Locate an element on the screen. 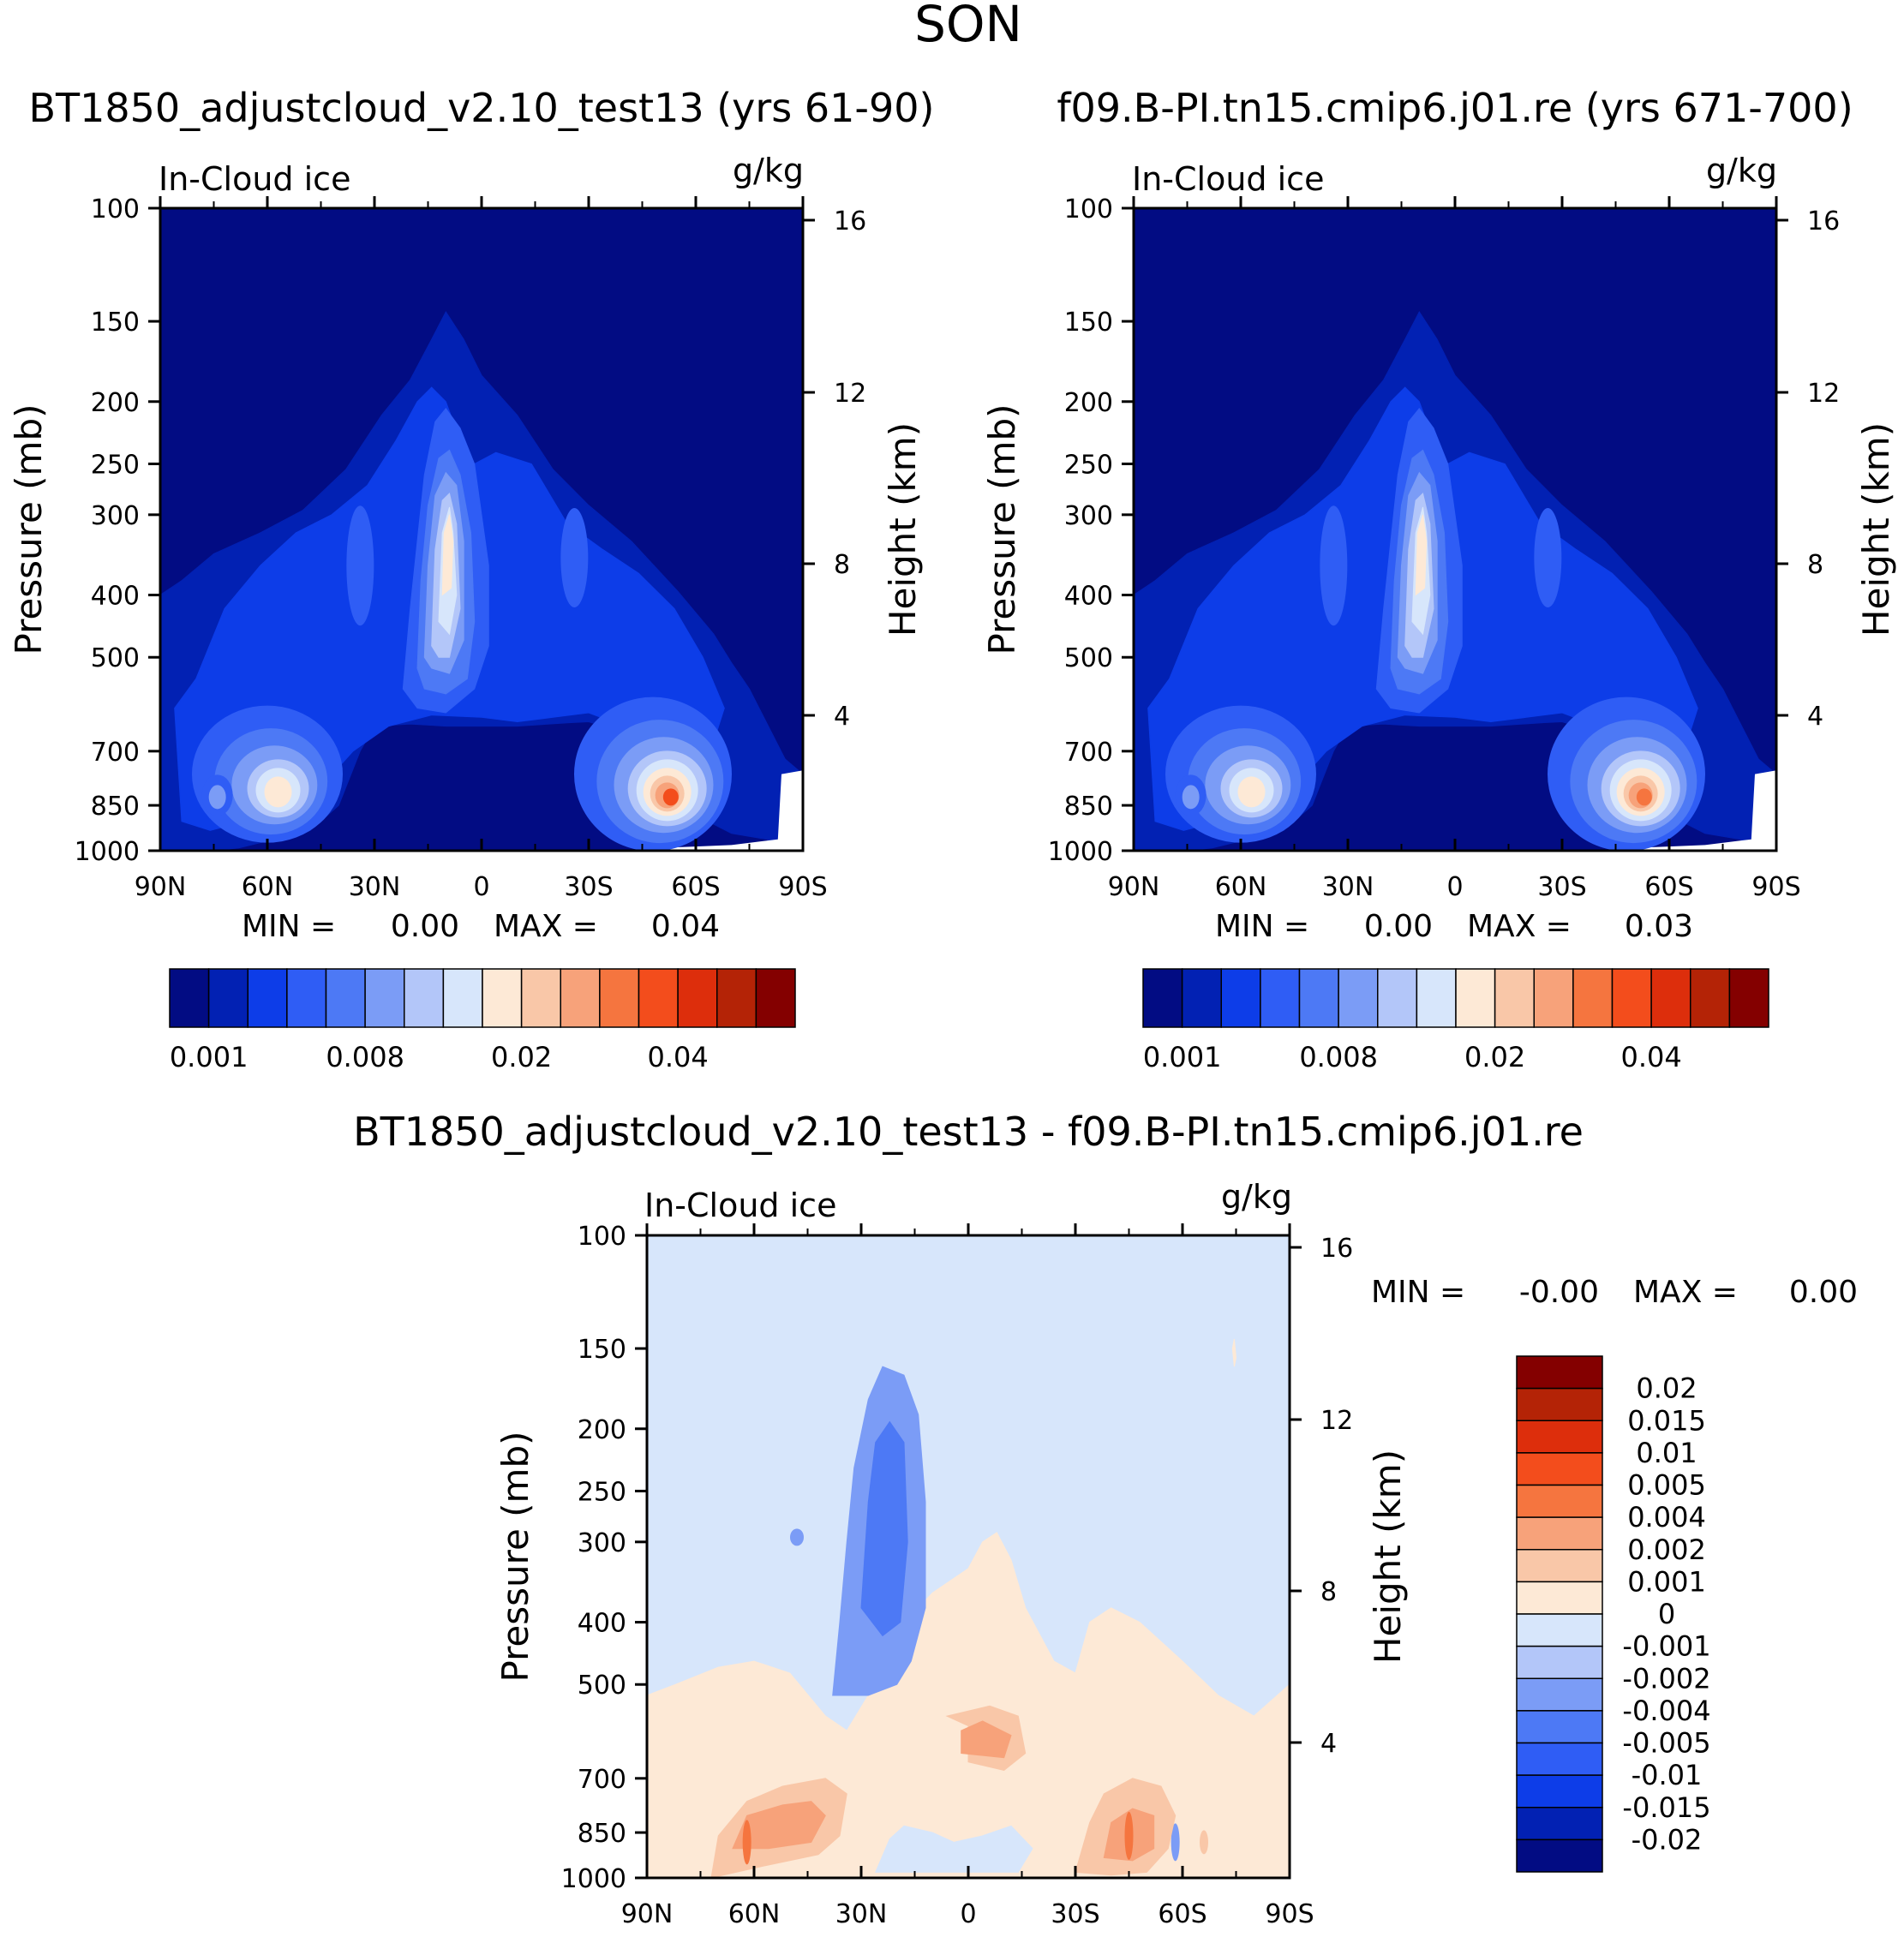  panel-3-max-label: MAX = is located at coordinates (1686, 1292).